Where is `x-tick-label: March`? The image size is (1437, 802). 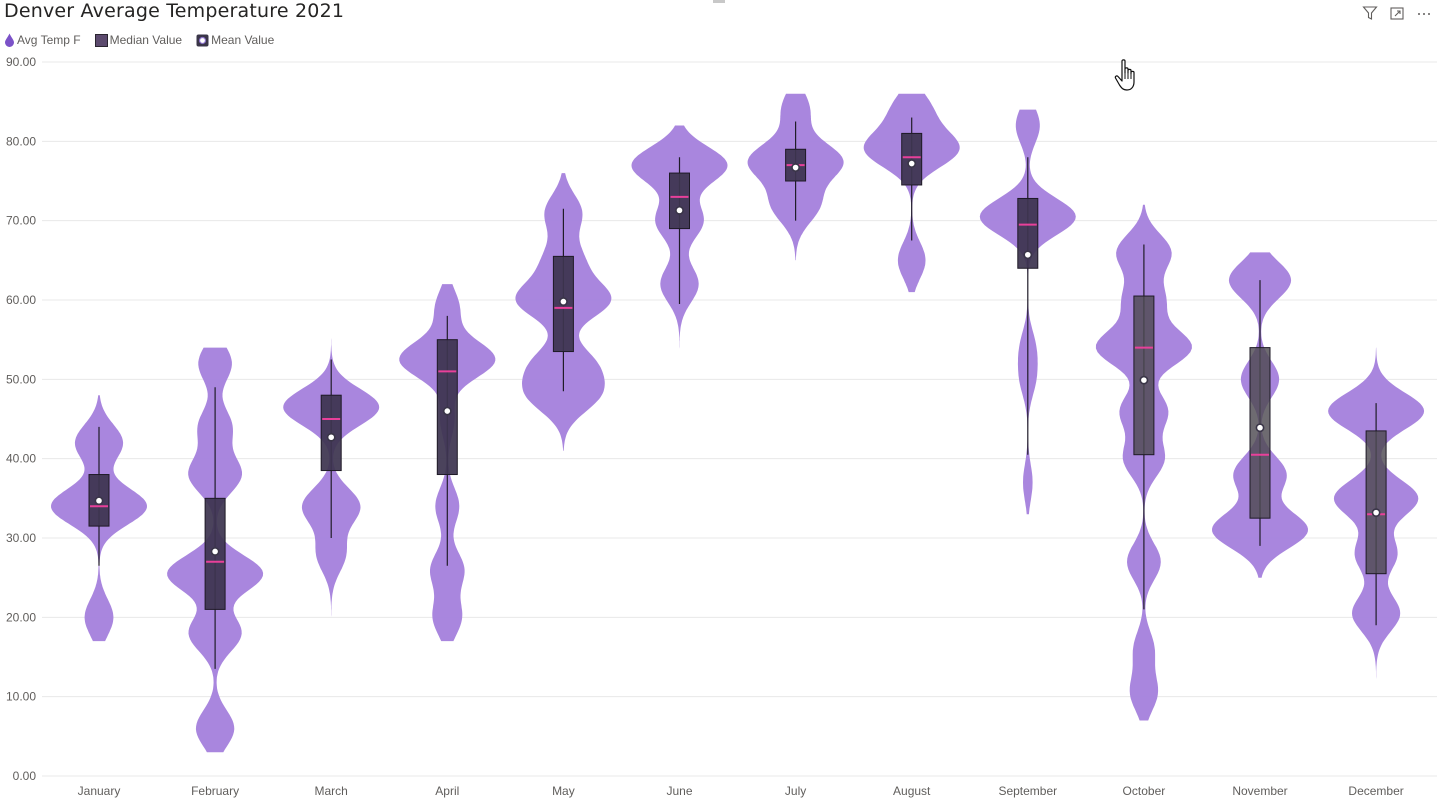
x-tick-label: March is located at coordinates (331, 791).